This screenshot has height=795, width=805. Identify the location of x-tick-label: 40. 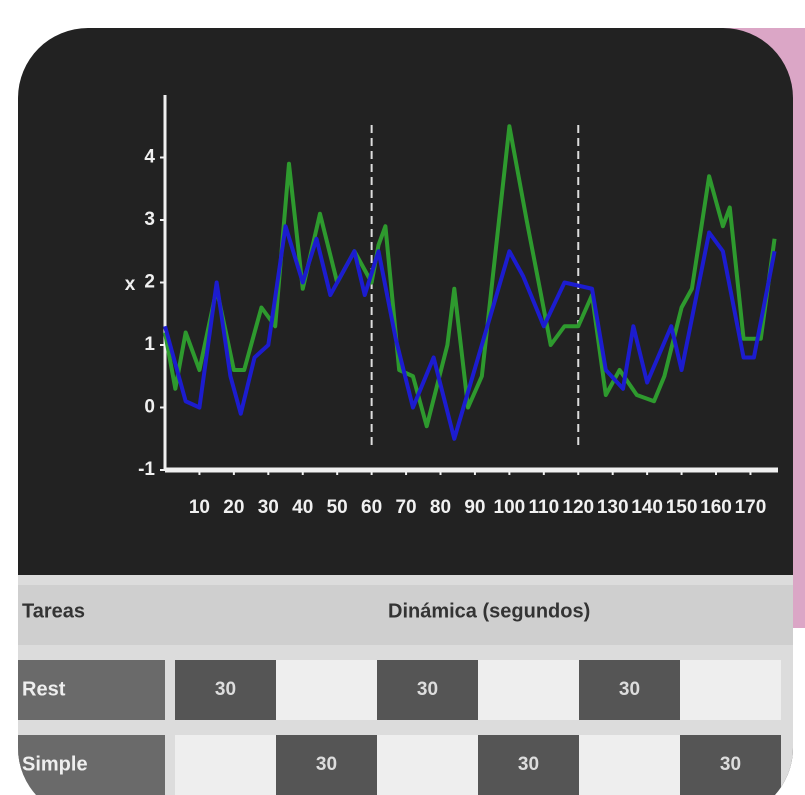
(302, 507).